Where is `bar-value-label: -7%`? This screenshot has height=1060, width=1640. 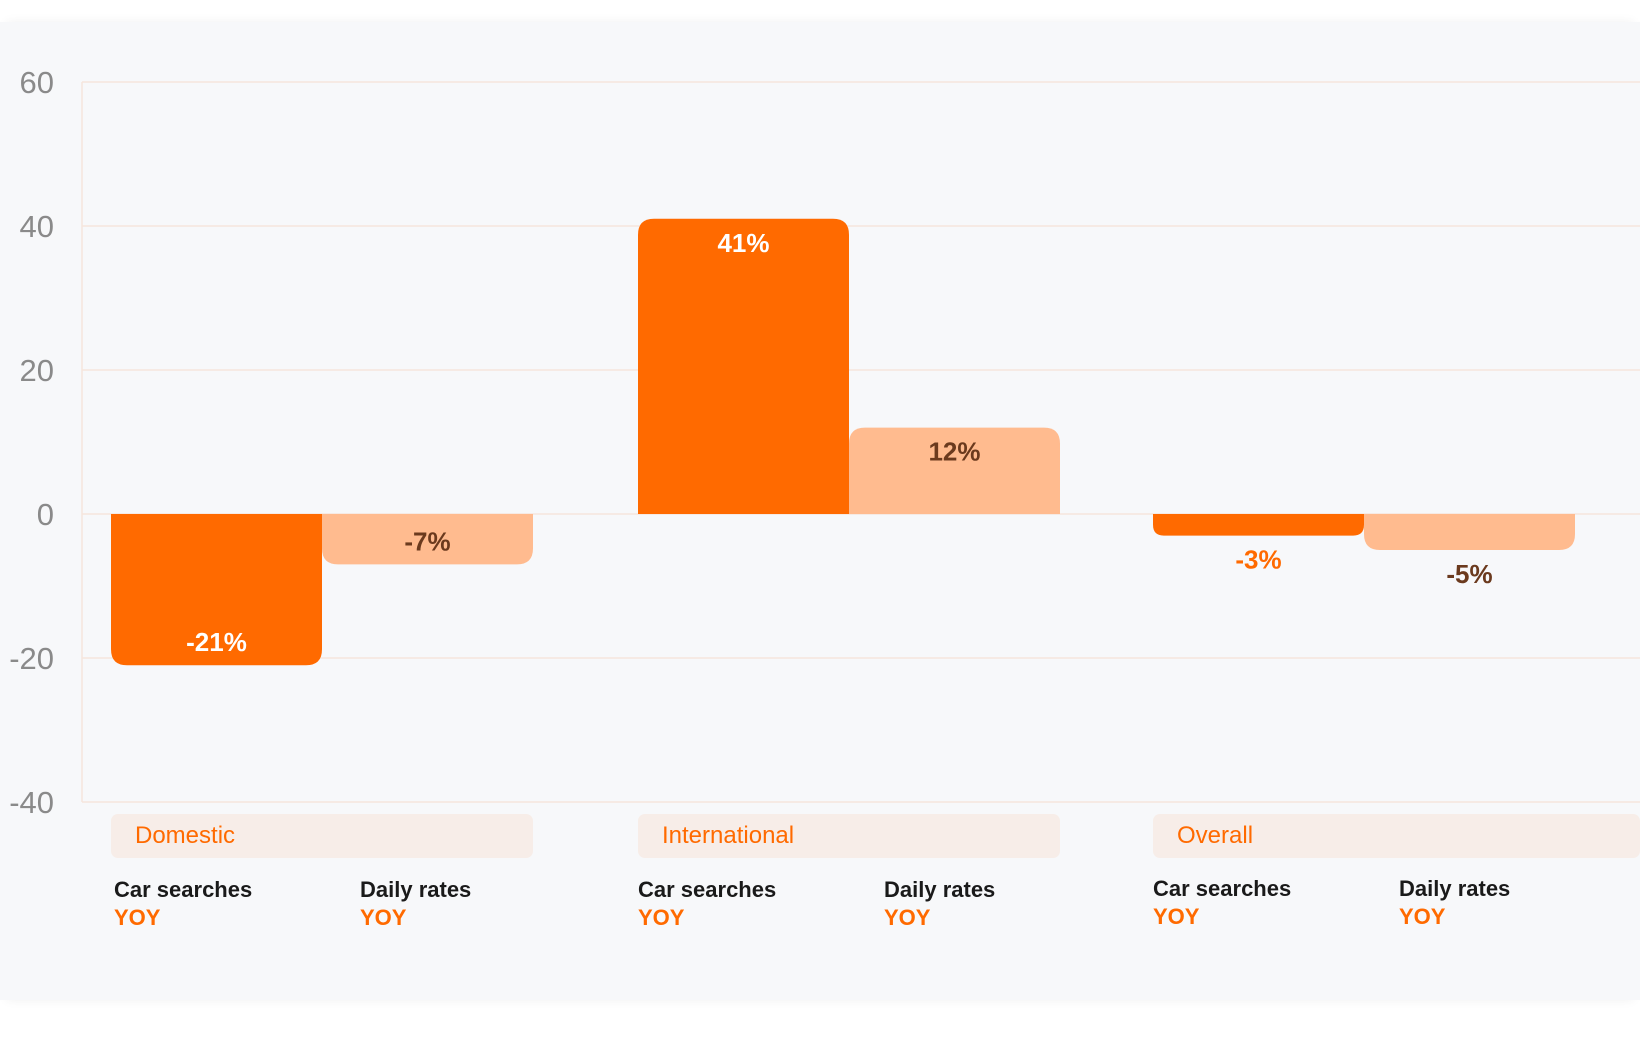 bar-value-label: -7% is located at coordinates (427, 541).